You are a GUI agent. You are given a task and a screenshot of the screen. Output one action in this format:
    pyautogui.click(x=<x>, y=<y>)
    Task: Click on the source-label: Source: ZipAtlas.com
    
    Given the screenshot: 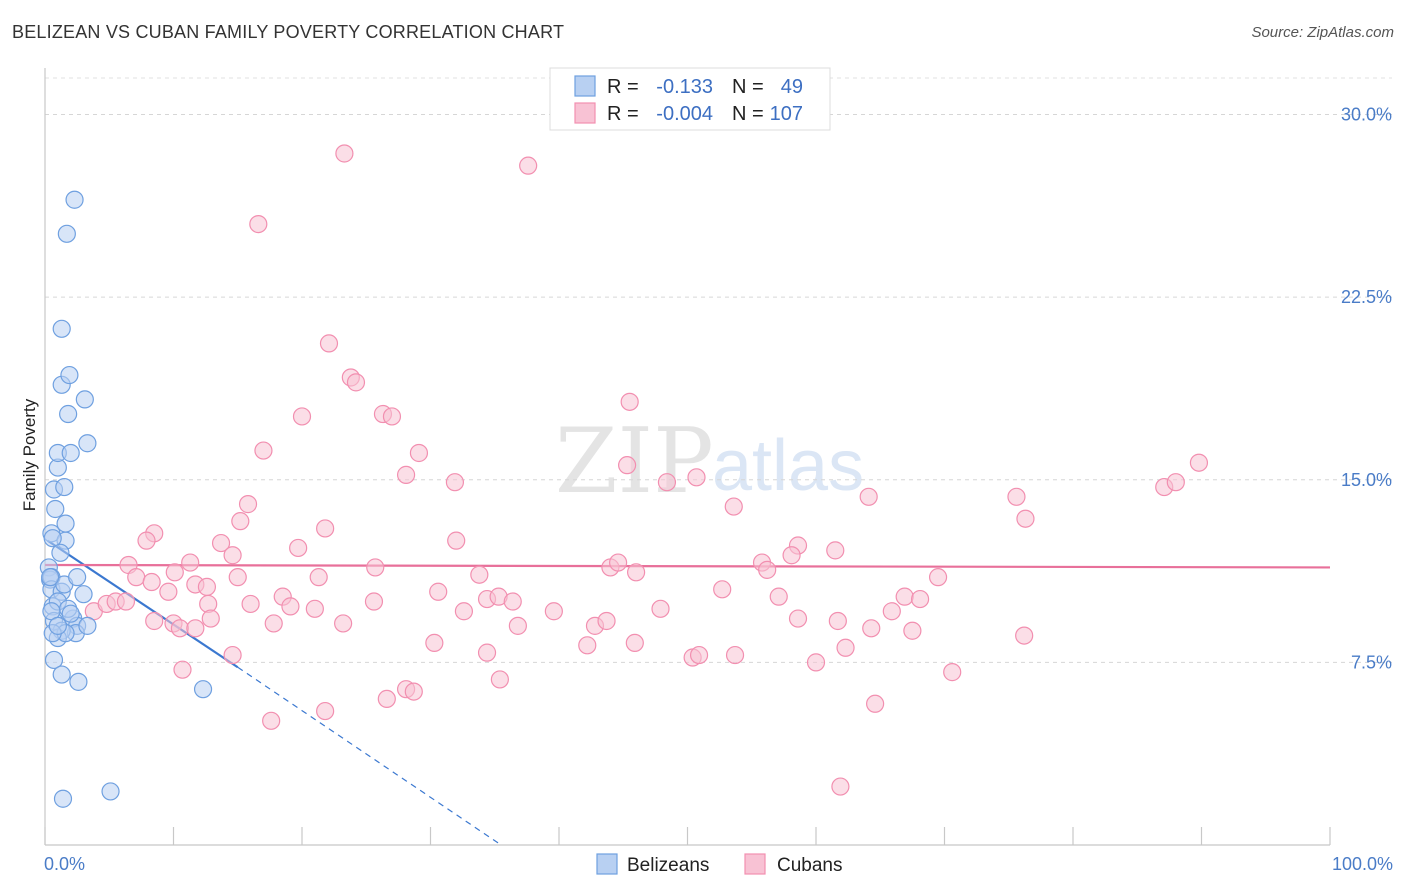 What is the action you would take?
    pyautogui.click(x=1322, y=32)
    